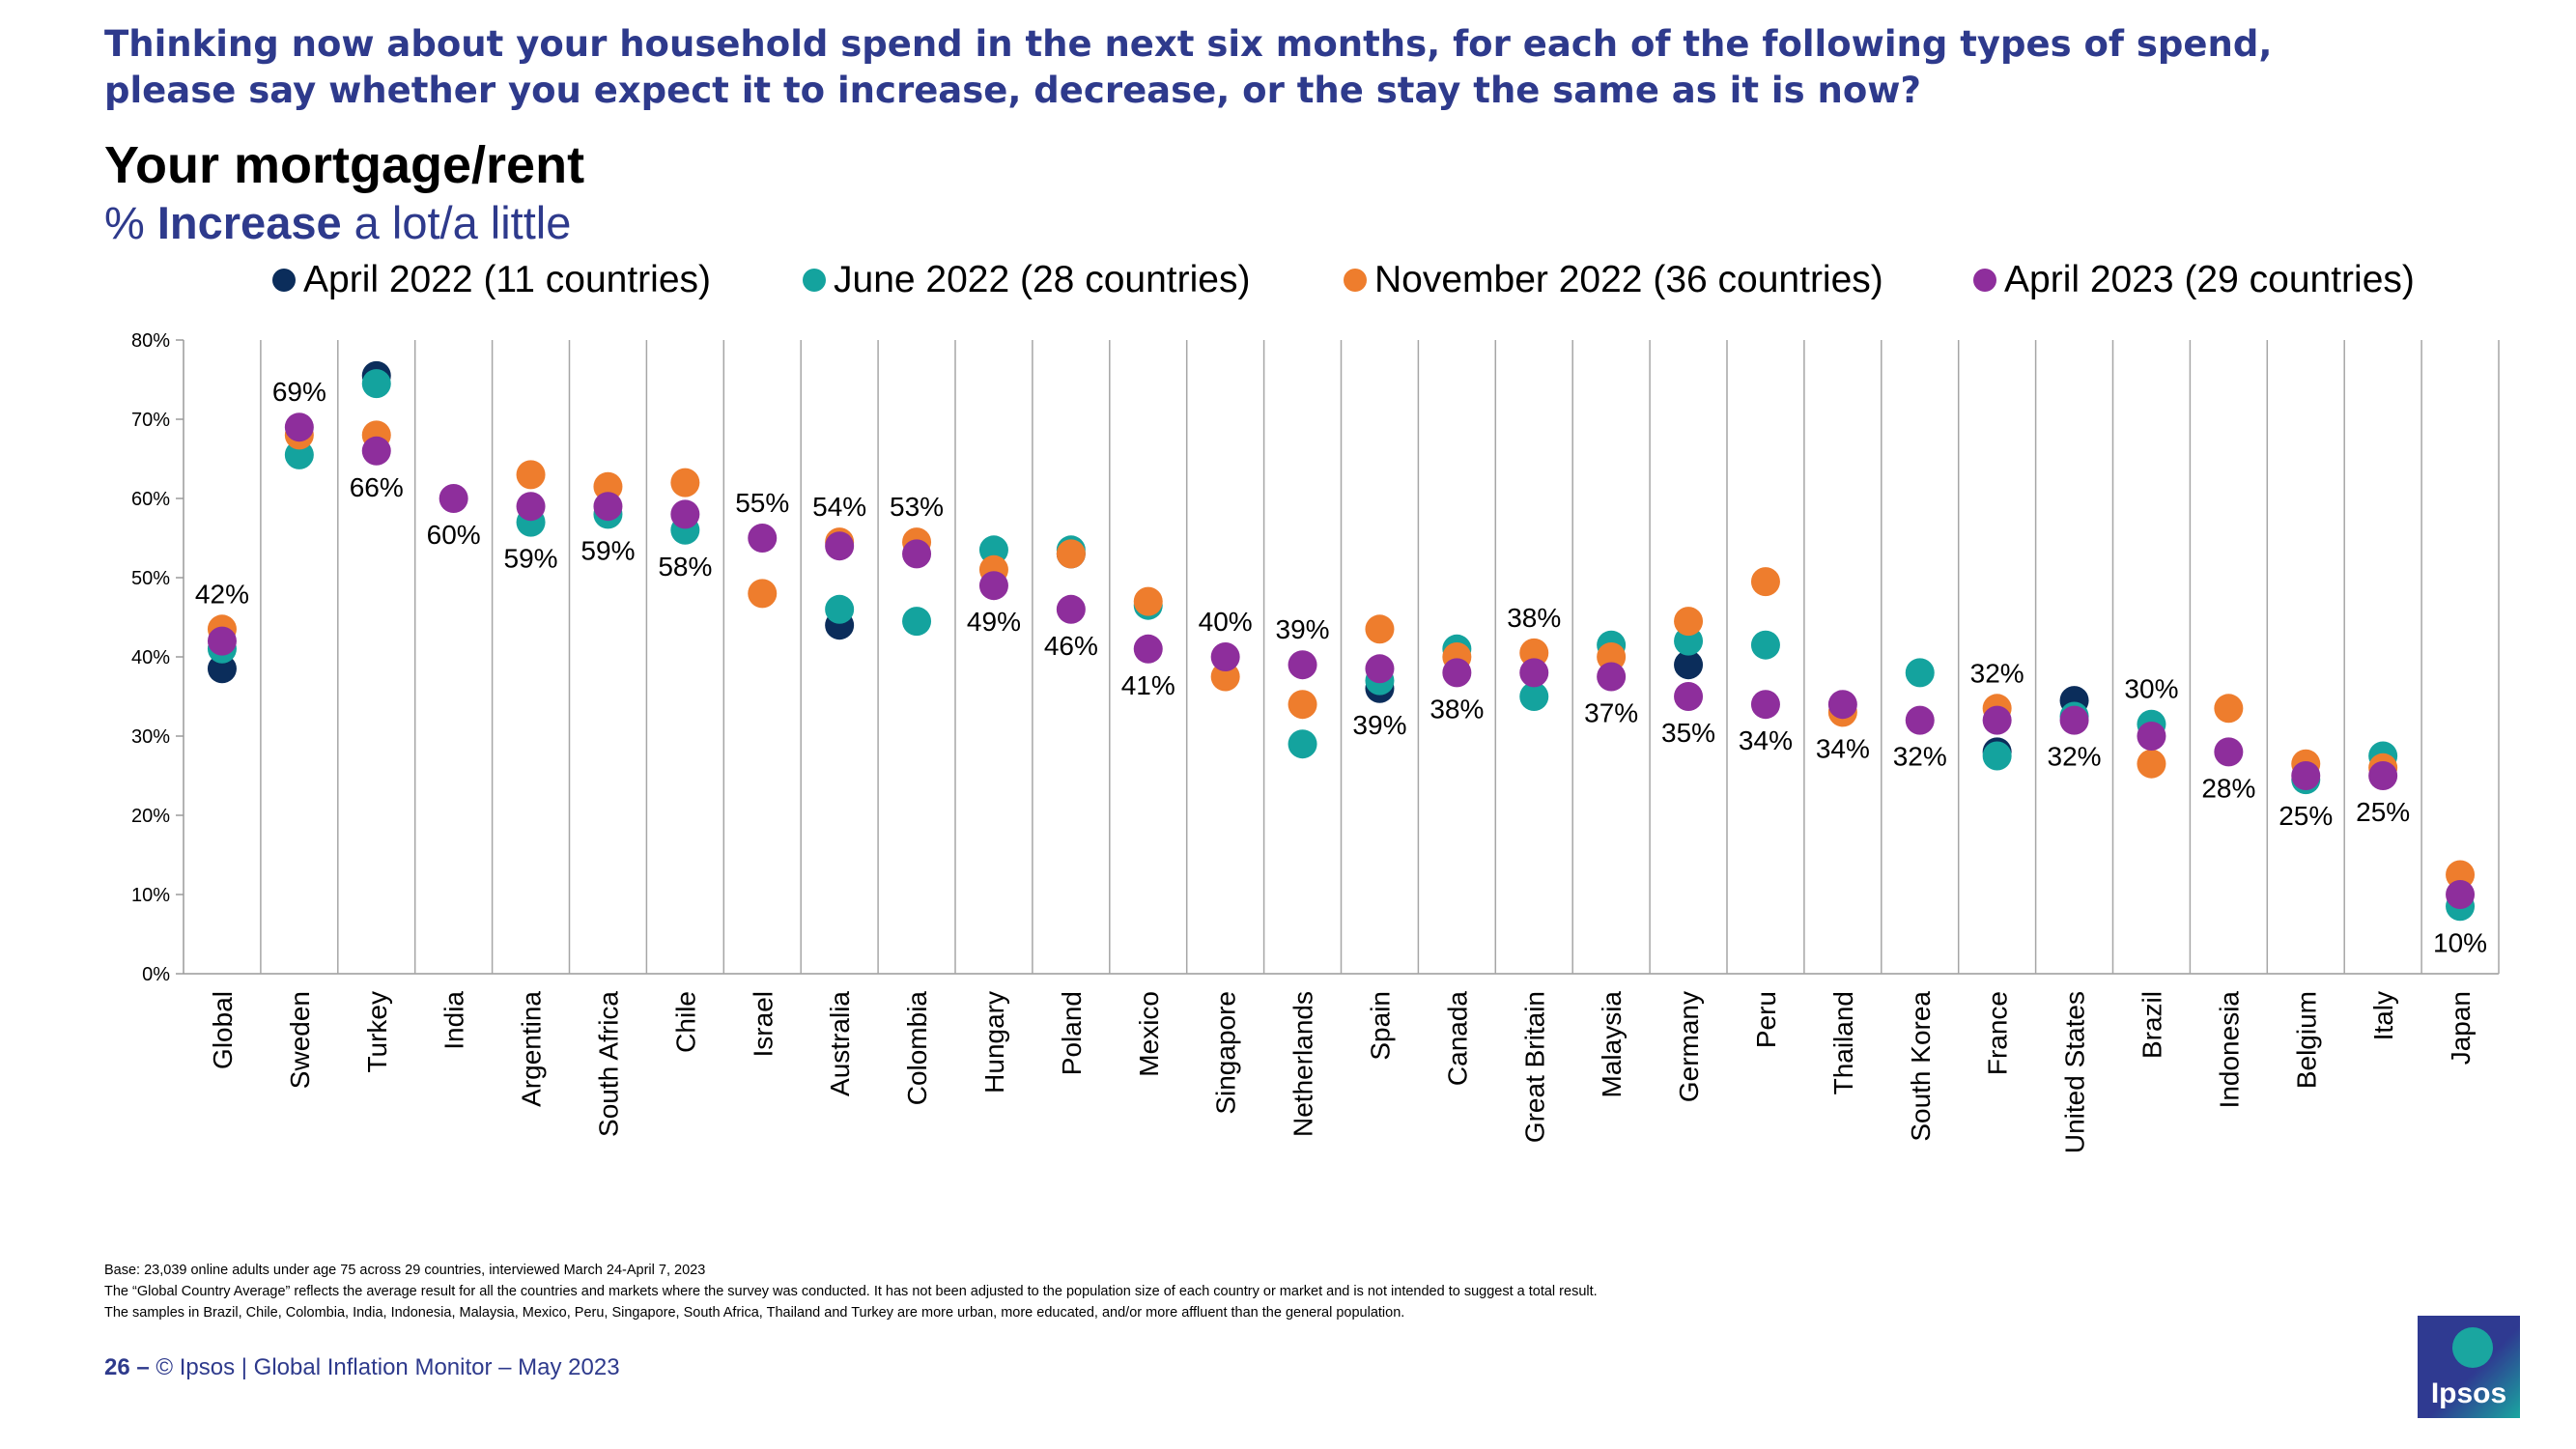 This screenshot has height=1449, width=2576. What do you see at coordinates (2306, 816) in the screenshot?
I see `data-label-belgium: 25%` at bounding box center [2306, 816].